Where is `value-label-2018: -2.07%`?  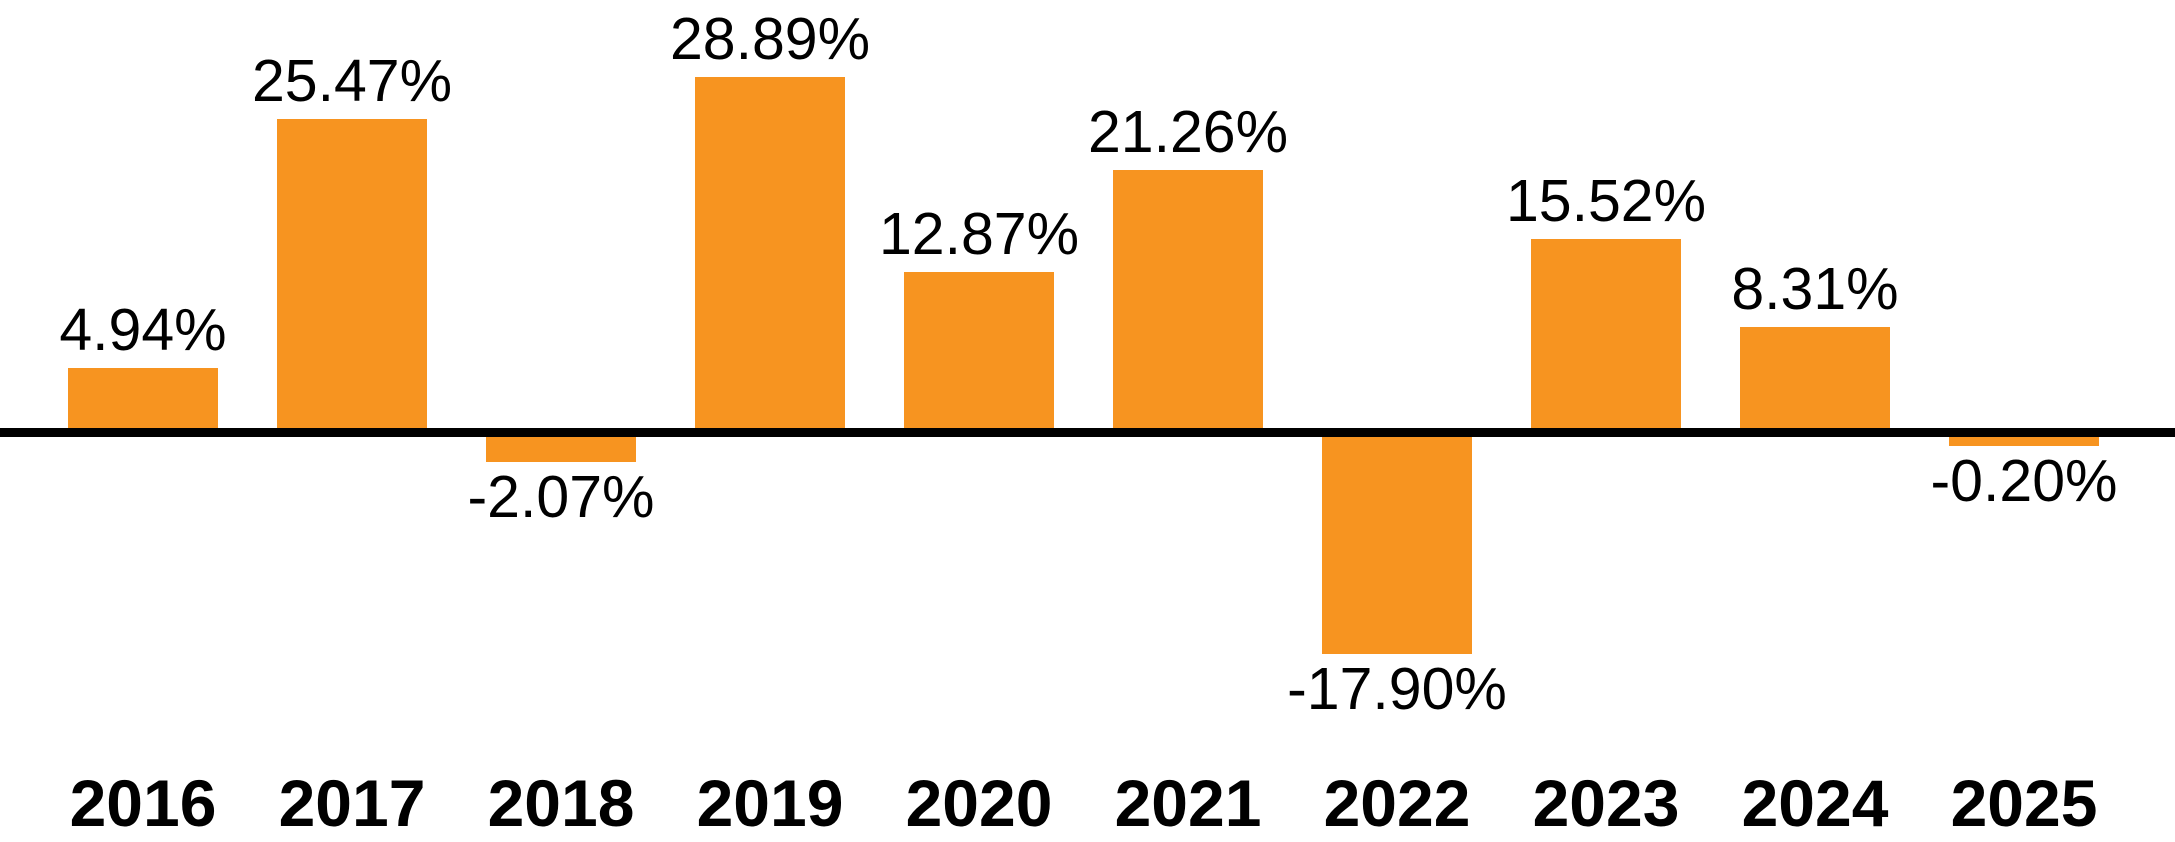 value-label-2018: -2.07% is located at coordinates (561, 497).